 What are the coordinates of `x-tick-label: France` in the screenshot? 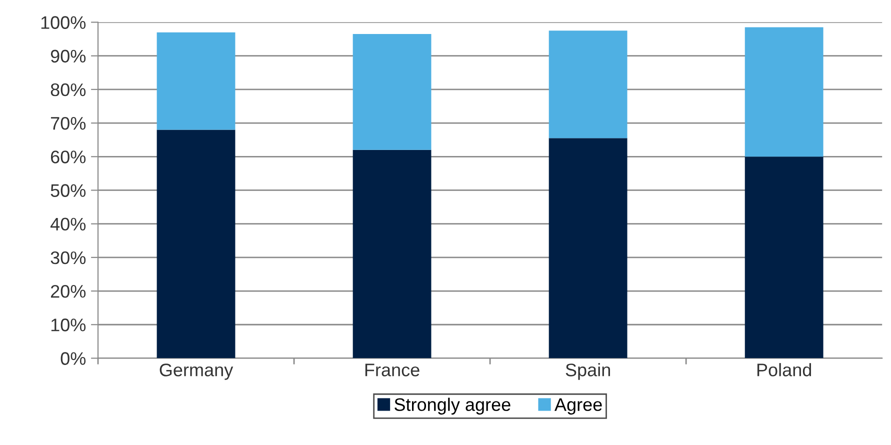 It's located at (392, 370).